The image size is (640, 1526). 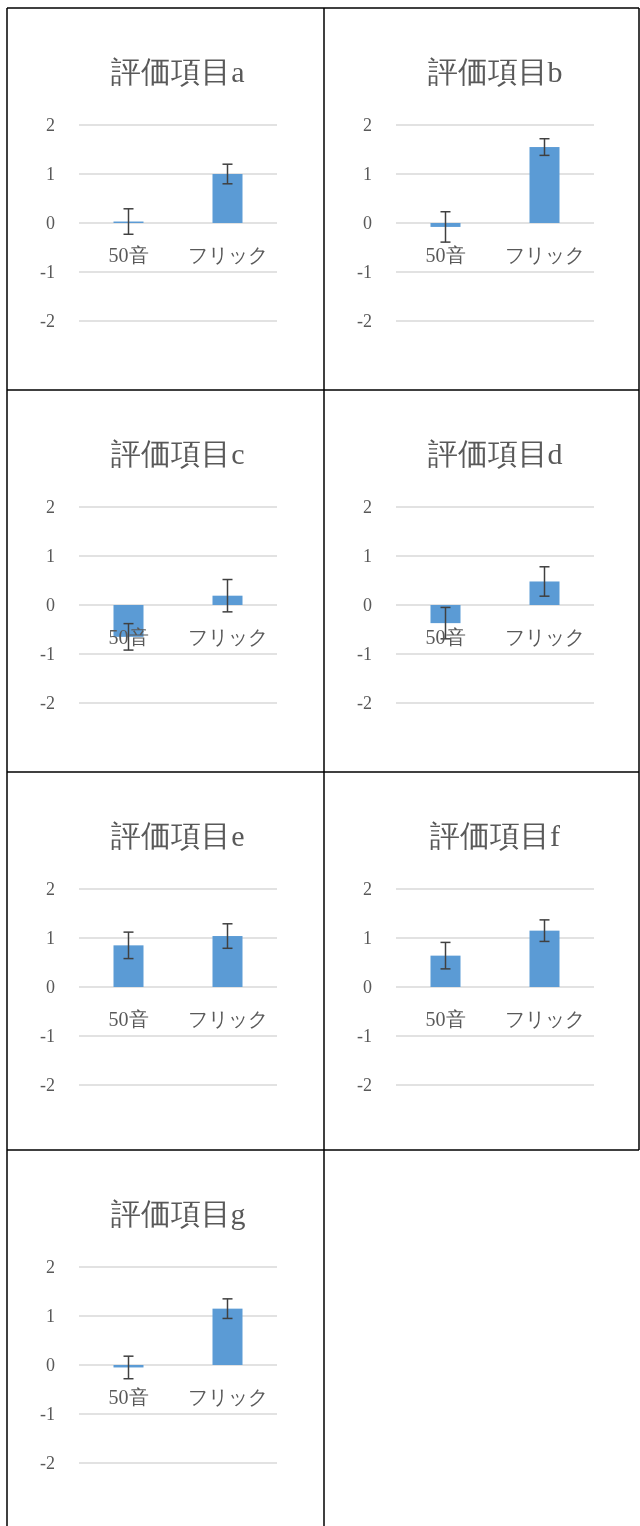 What do you see at coordinates (178, 835) in the screenshot?
I see `chart-title: 評価項目e` at bounding box center [178, 835].